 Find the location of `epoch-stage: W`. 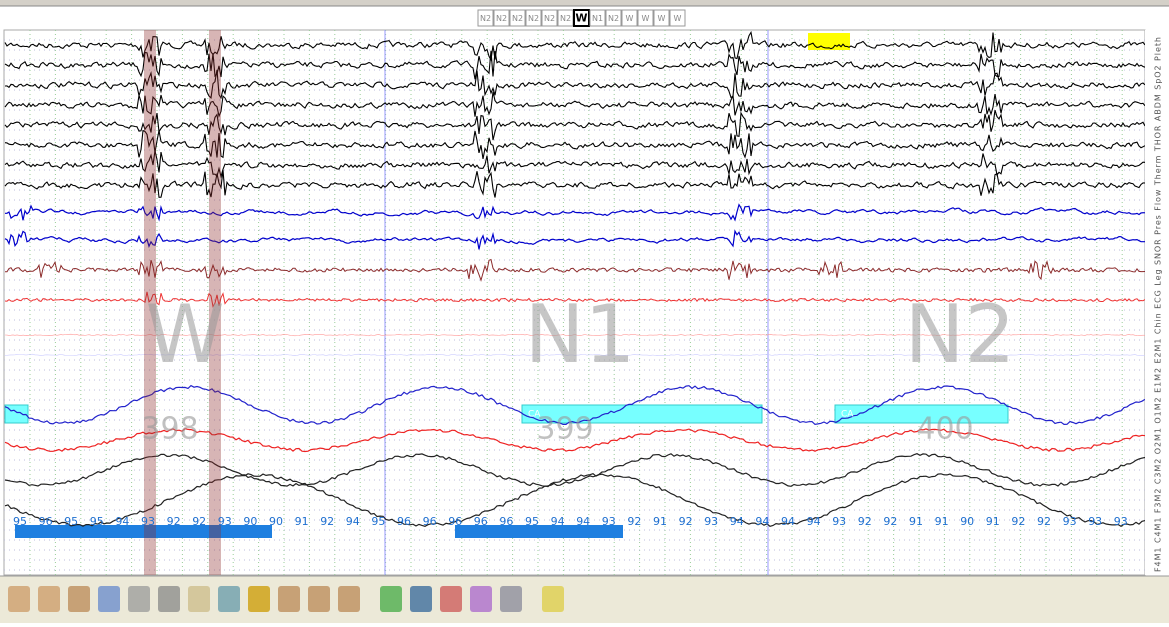

epoch-stage: W is located at coordinates (184, 334).